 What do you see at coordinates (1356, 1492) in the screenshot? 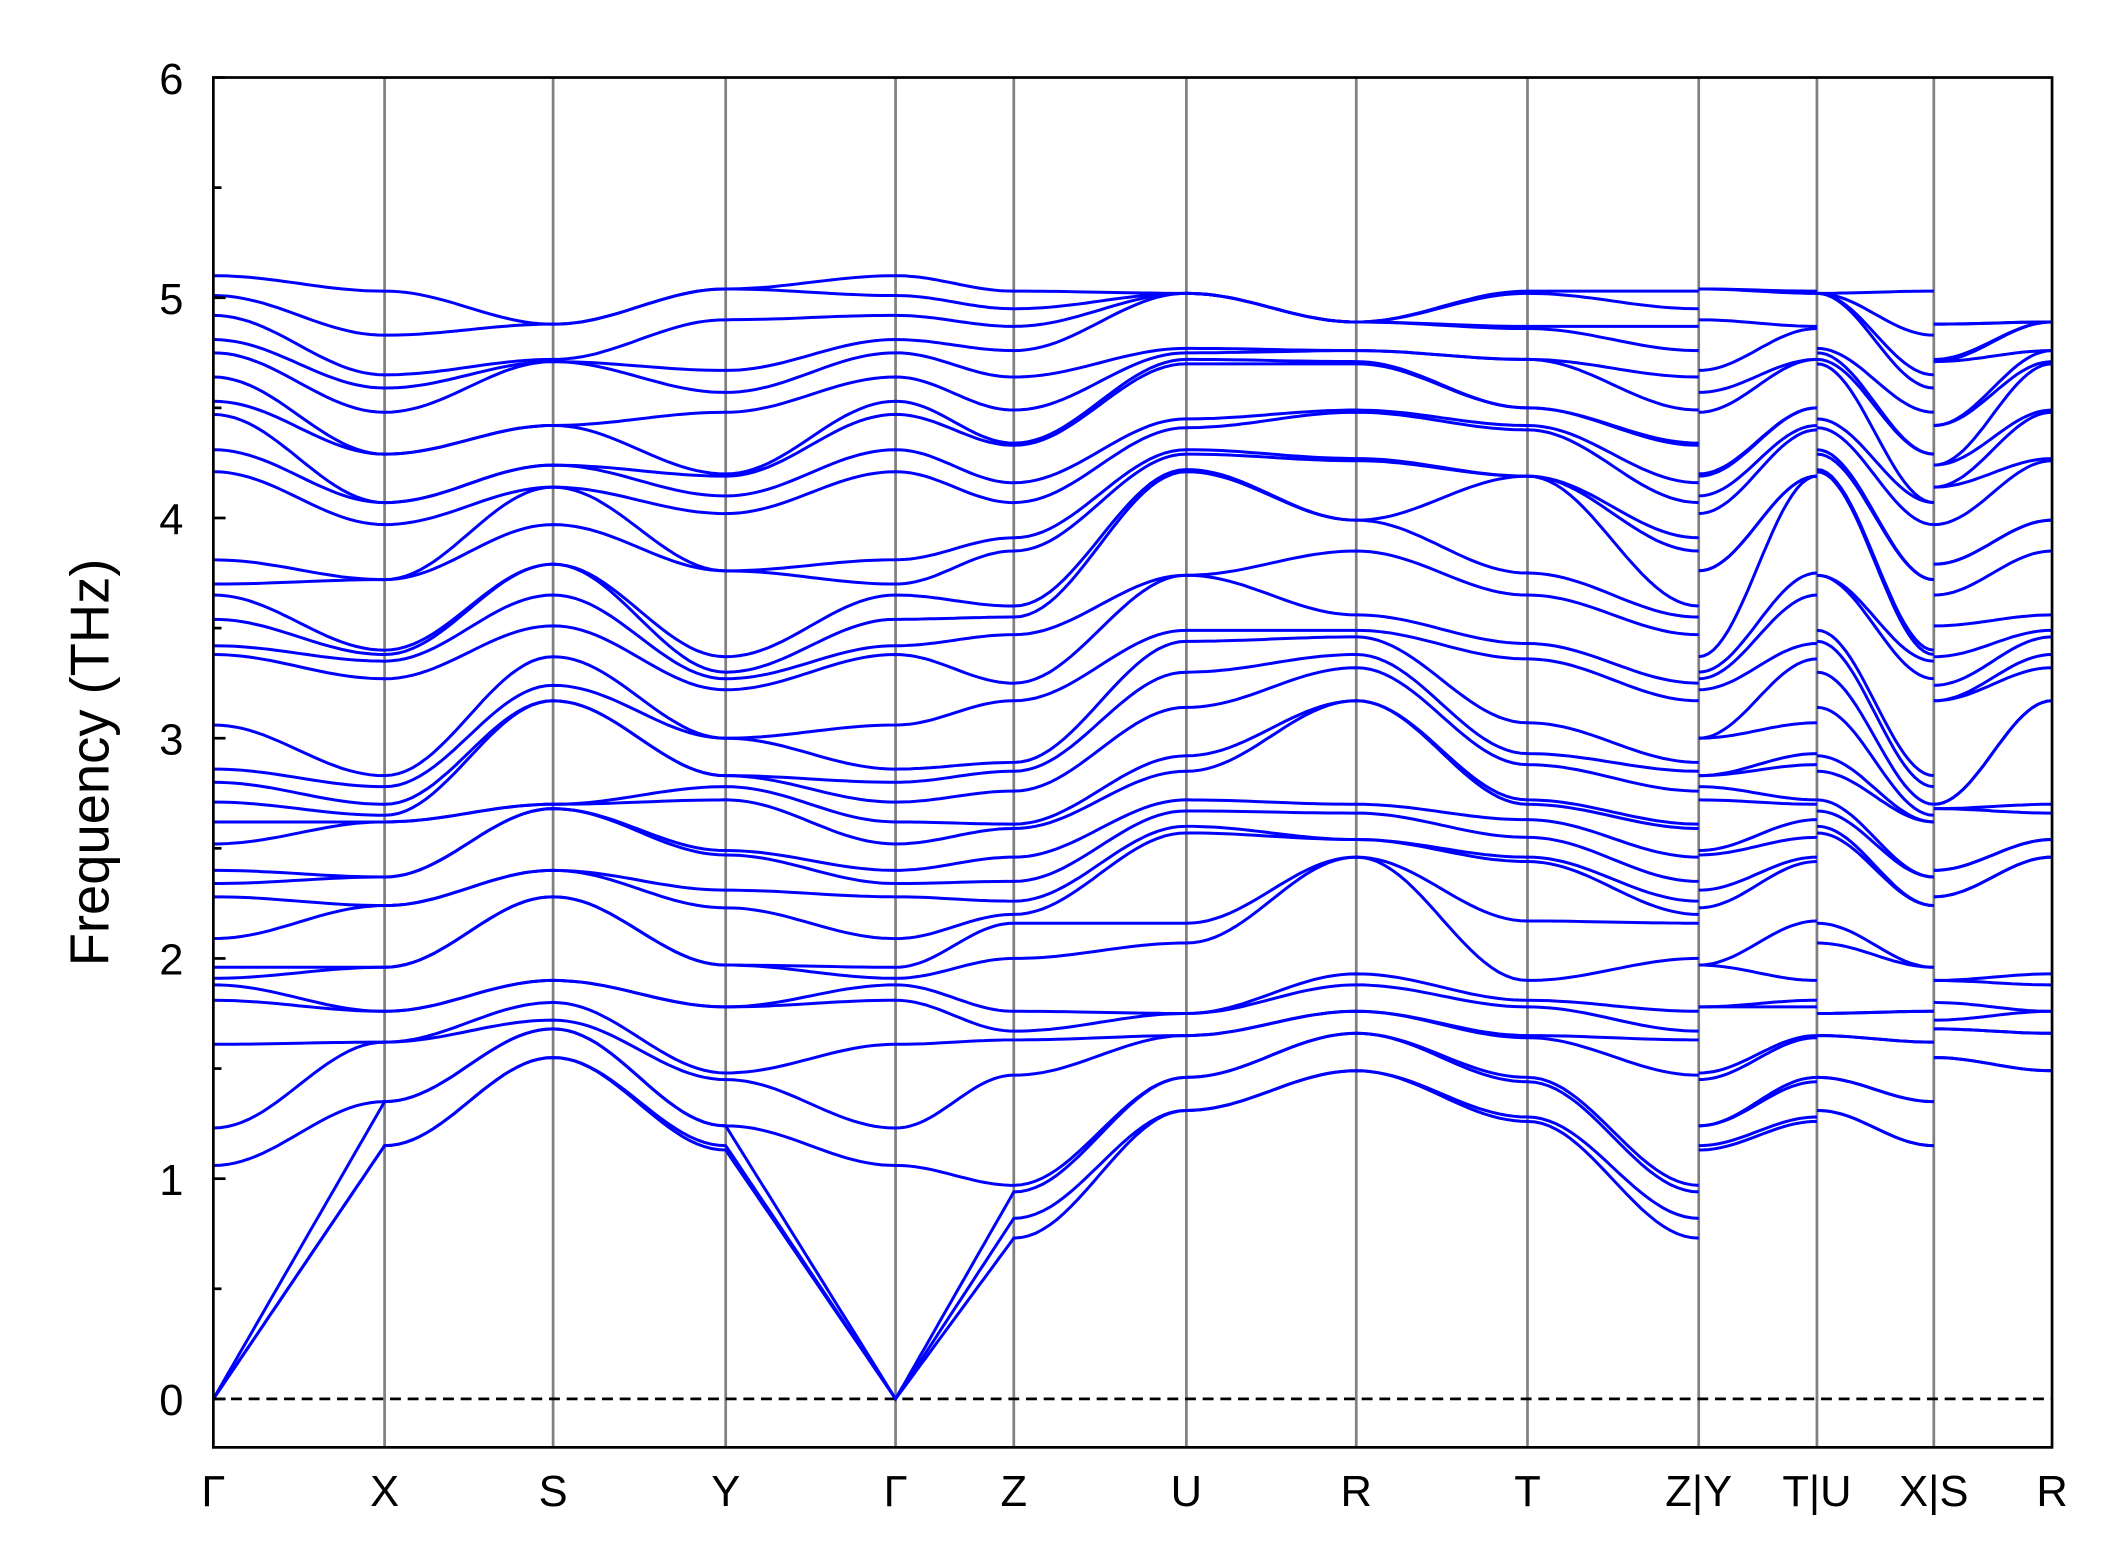
I see `x-tick-label: R` at bounding box center [1356, 1492].